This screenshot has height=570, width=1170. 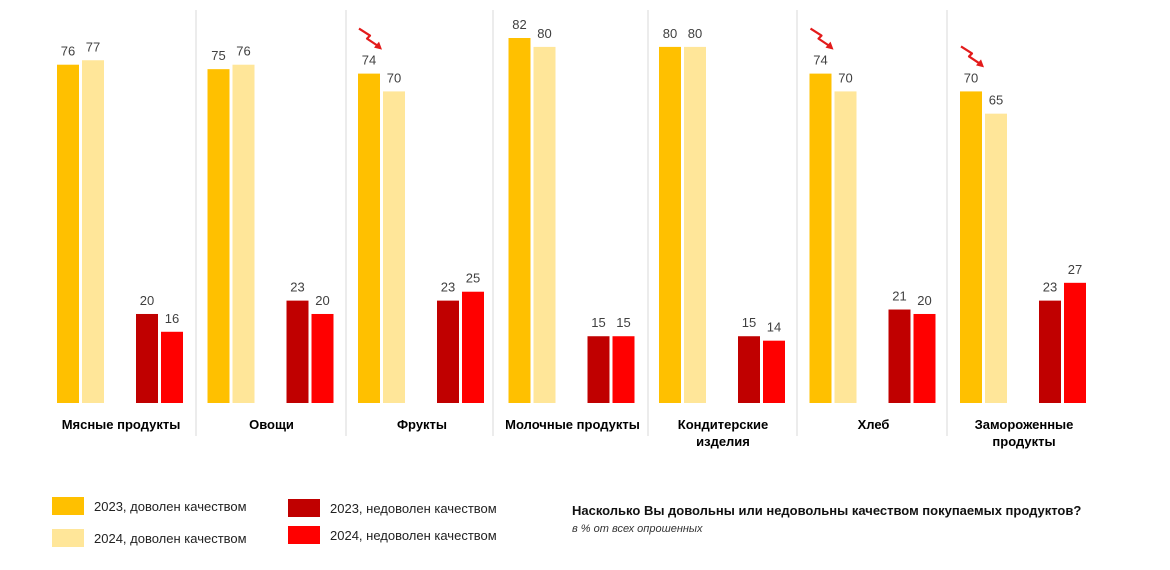 What do you see at coordinates (68, 51) in the screenshot?
I see `value-label-2023-satisfied: 76` at bounding box center [68, 51].